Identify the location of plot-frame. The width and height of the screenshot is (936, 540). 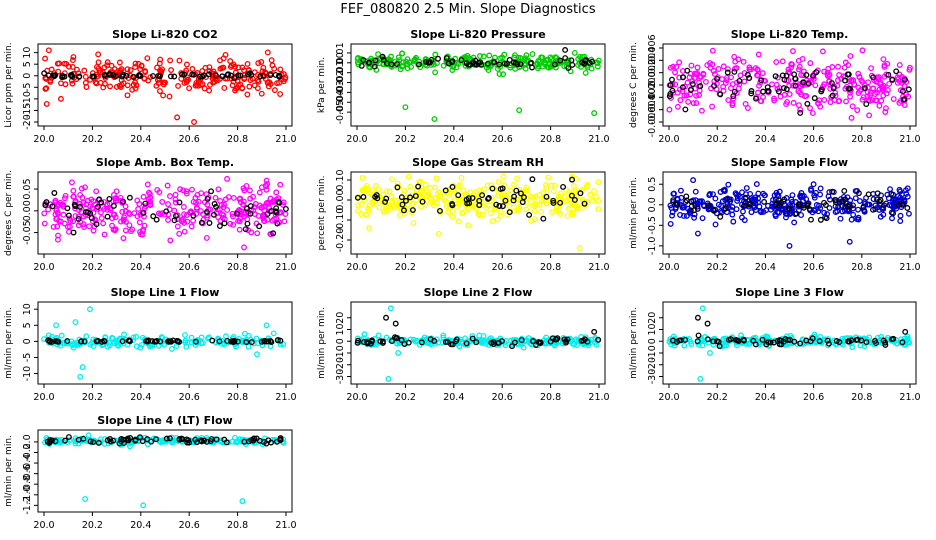
(789, 213).